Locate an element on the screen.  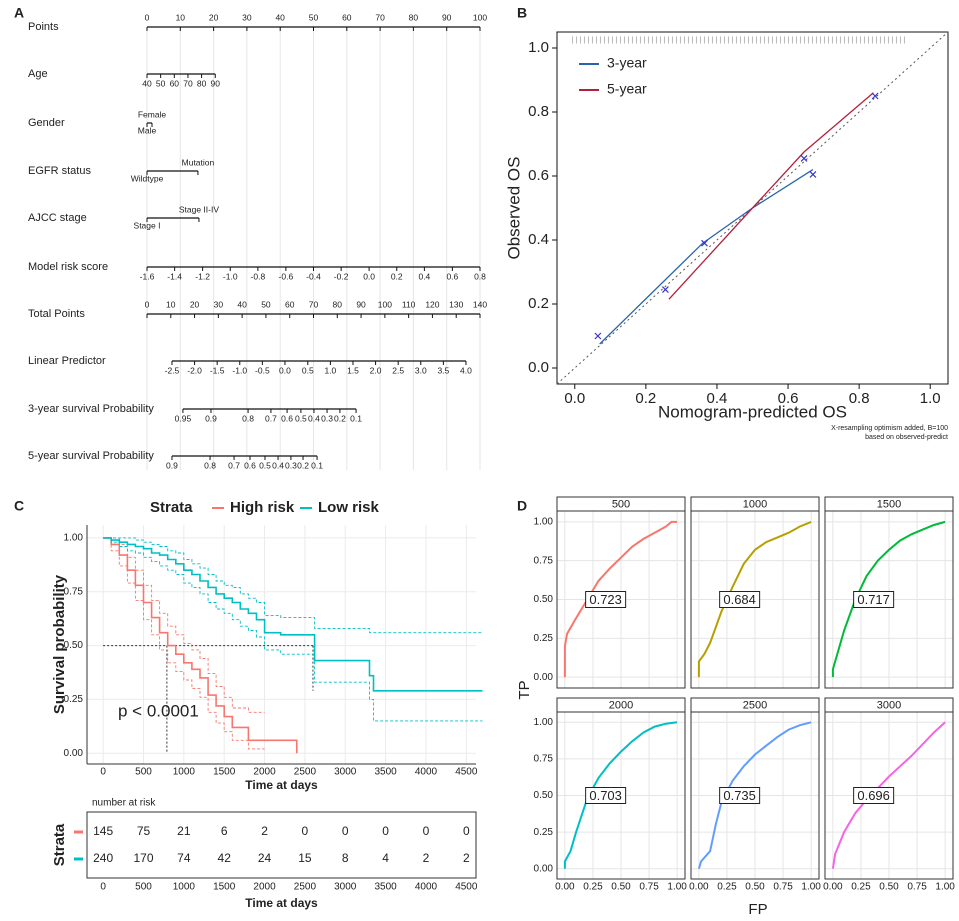
scale-tick-label: 110 is located at coordinates (409, 304).